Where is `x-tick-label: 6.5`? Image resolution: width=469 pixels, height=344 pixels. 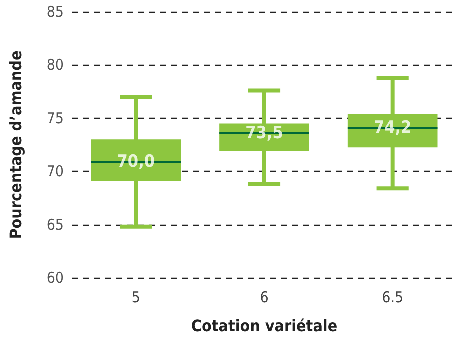
x-tick-label: 6.5 is located at coordinates (393, 297).